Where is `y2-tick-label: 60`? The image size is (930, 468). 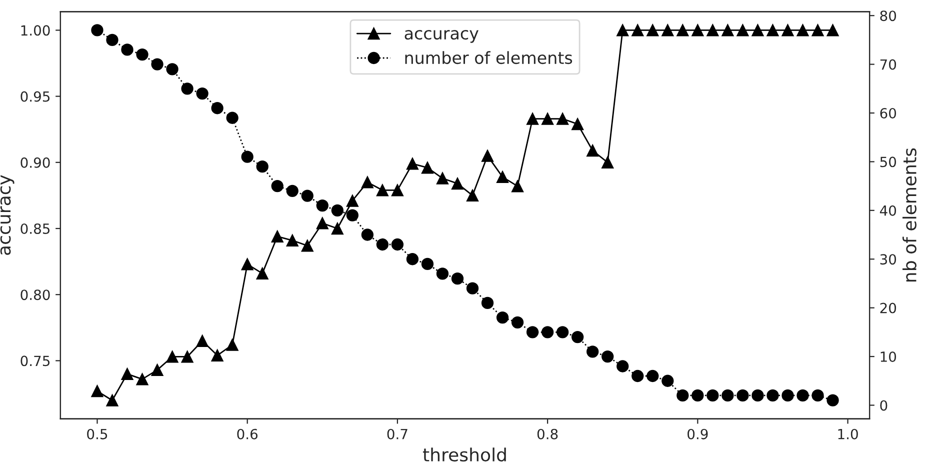
y2-tick-label: 60 is located at coordinates (888, 113).